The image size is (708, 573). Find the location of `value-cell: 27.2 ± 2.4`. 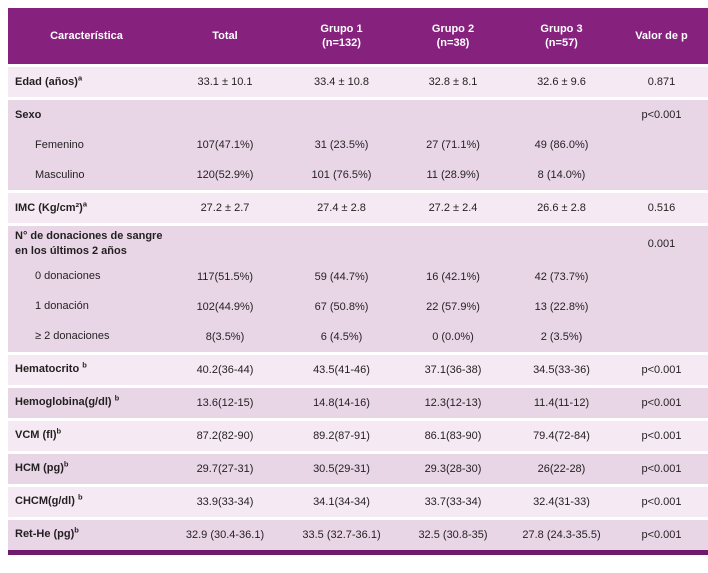

value-cell: 27.2 ± 2.4 is located at coordinates (453, 208).